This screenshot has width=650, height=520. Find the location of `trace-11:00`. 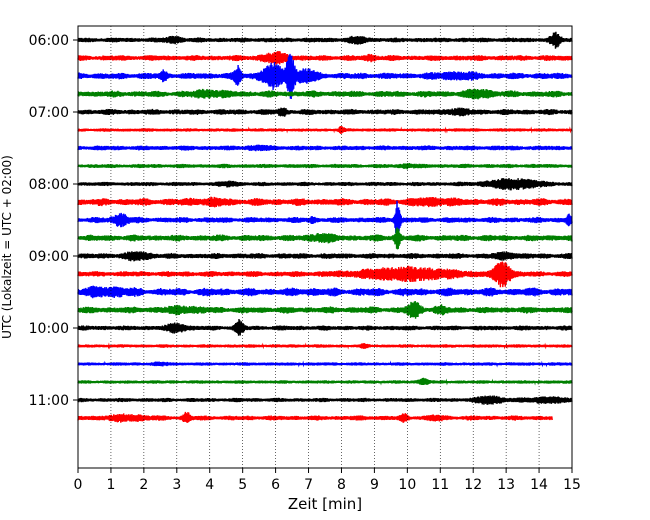

trace-11:00 is located at coordinates (315, 417).